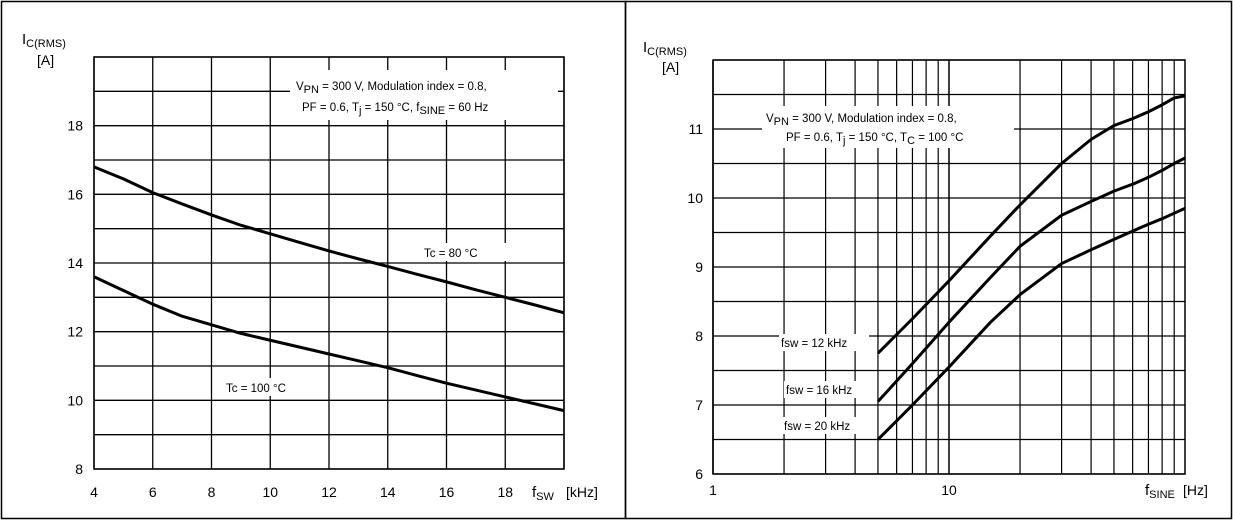 The height and width of the screenshot is (525, 1233). Describe the element at coordinates (75, 194) in the screenshot. I see `y-tick-label: 16` at that location.